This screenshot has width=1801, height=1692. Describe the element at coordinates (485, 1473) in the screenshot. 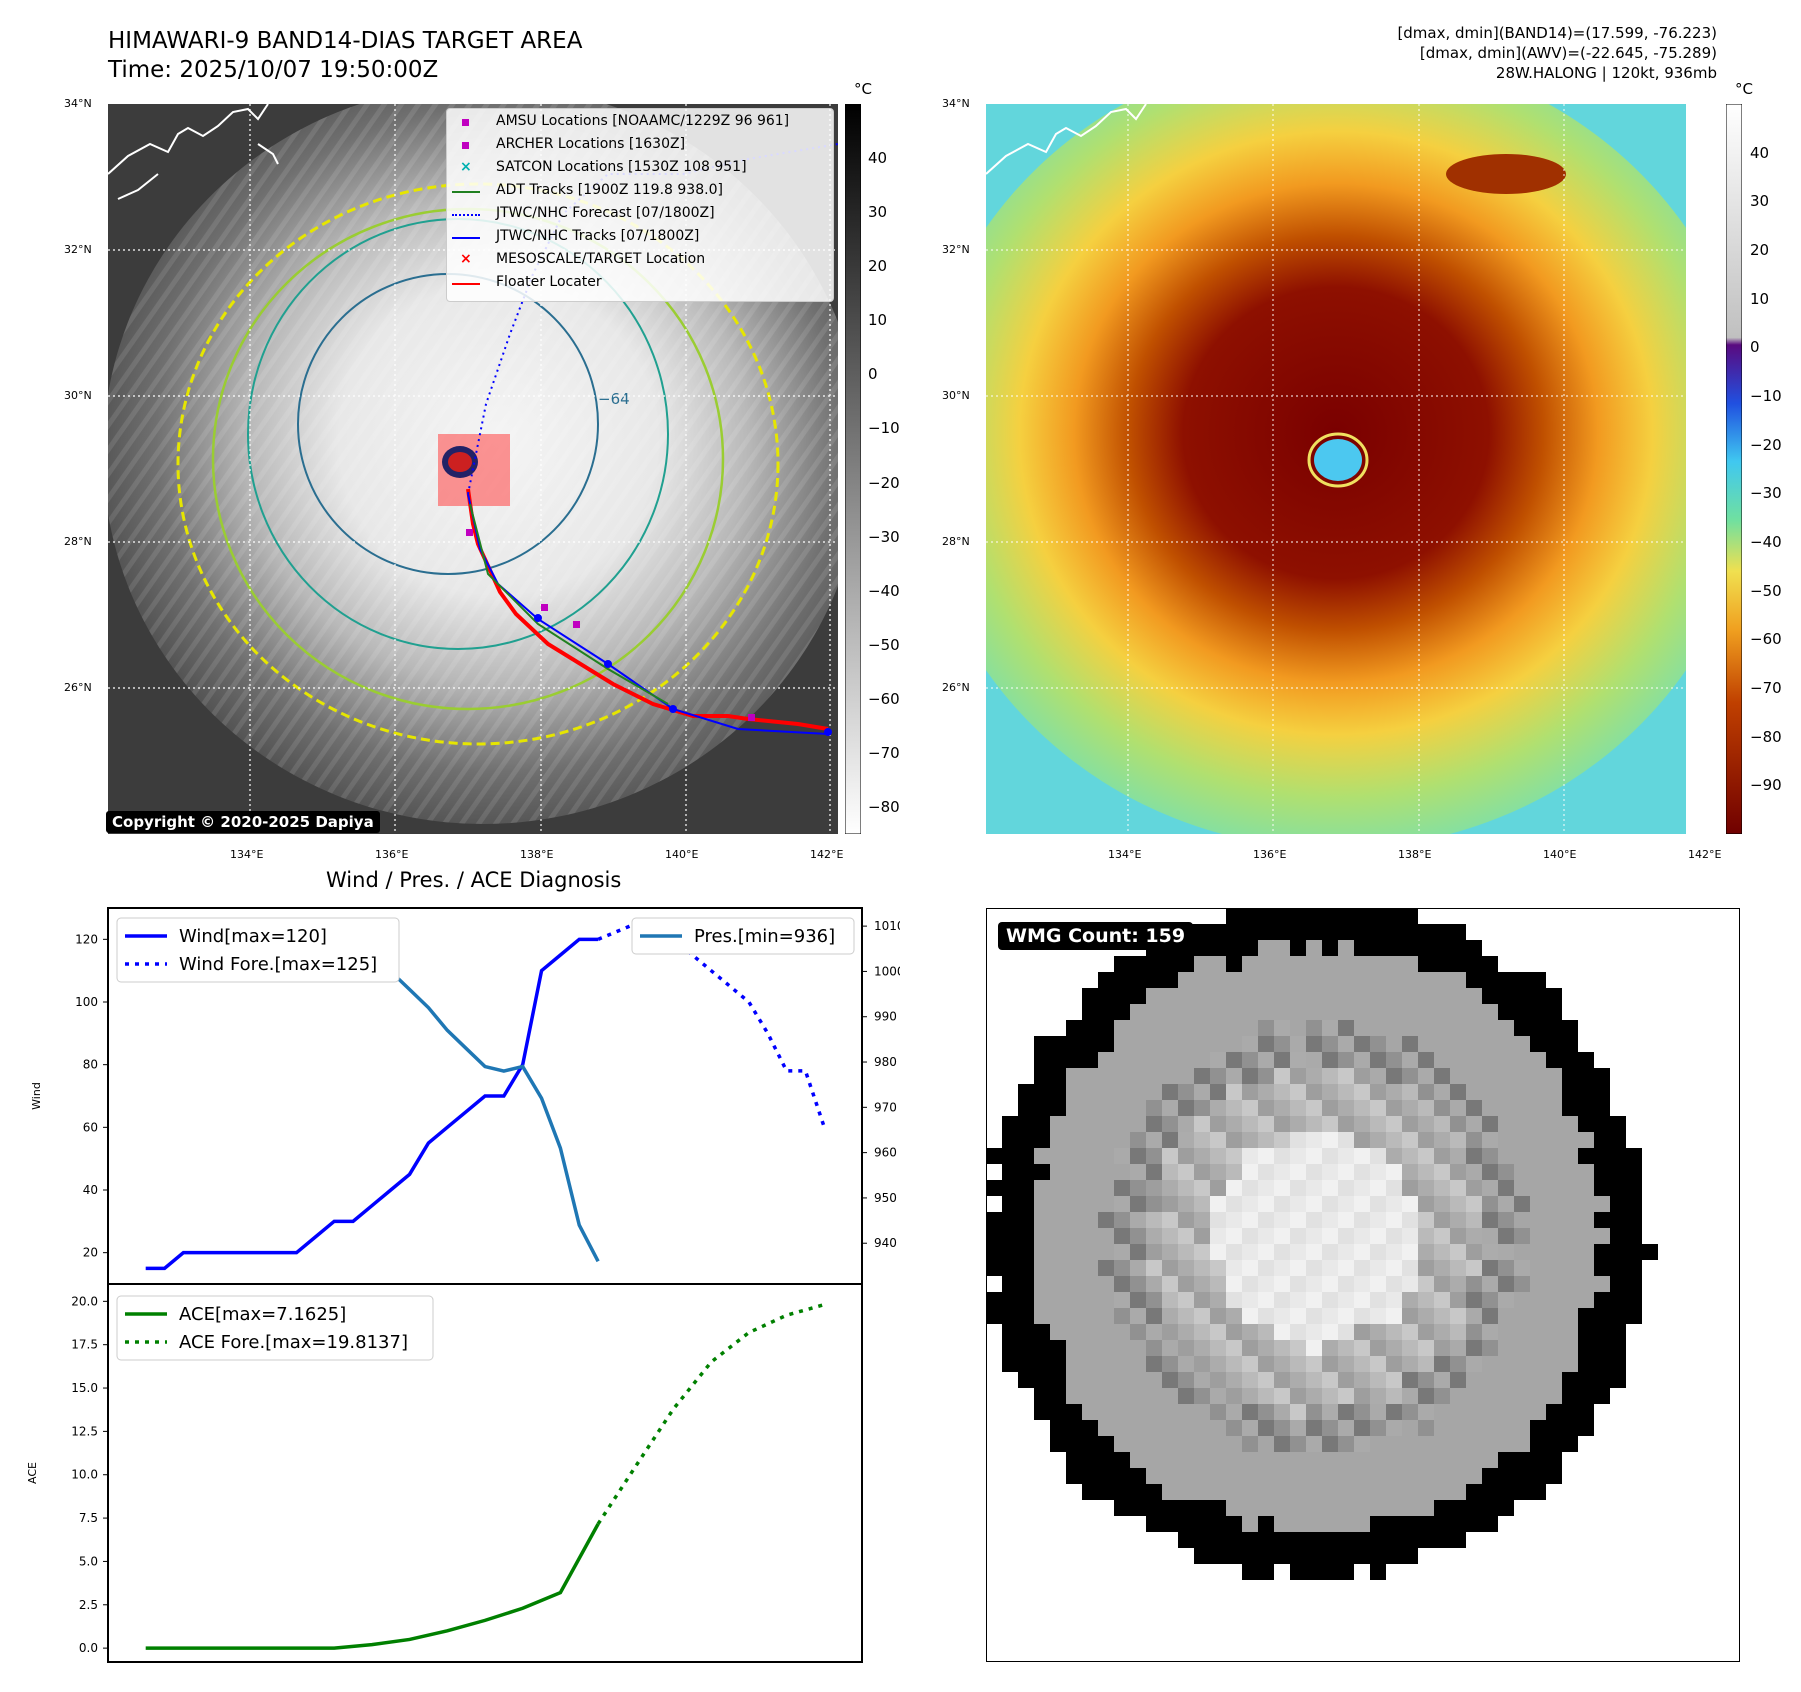

I see `ace-chart-frame` at that location.